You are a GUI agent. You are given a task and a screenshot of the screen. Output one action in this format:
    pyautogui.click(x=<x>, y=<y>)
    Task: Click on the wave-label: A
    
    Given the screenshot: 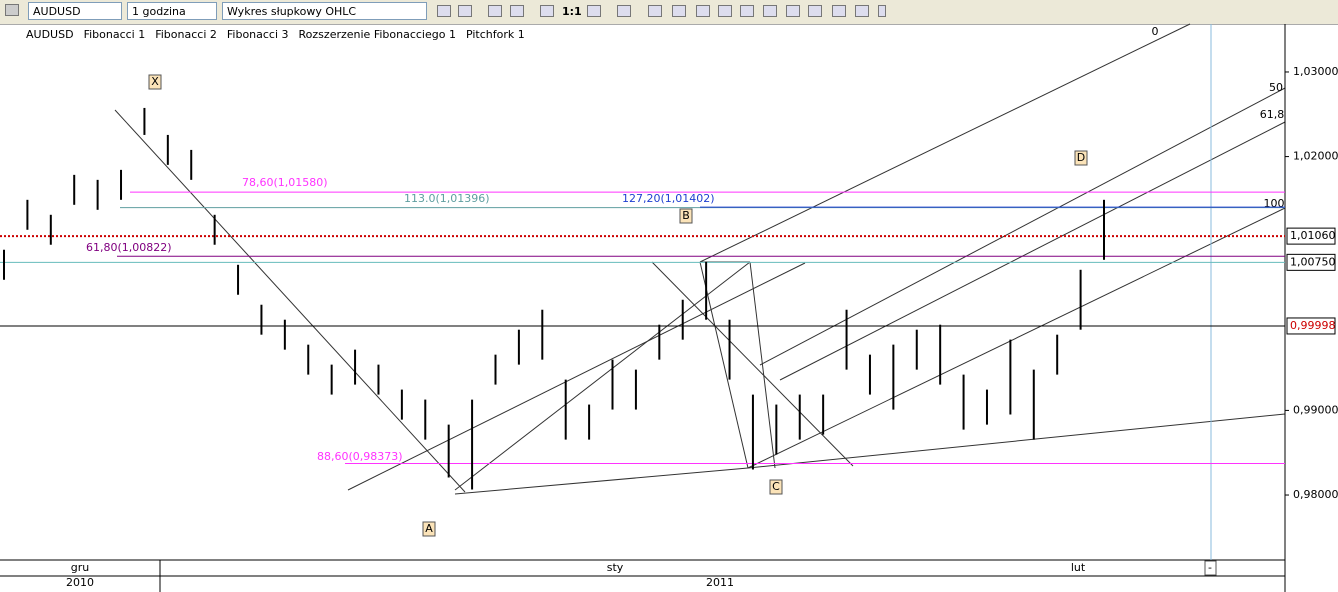 What is the action you would take?
    pyautogui.click(x=429, y=528)
    